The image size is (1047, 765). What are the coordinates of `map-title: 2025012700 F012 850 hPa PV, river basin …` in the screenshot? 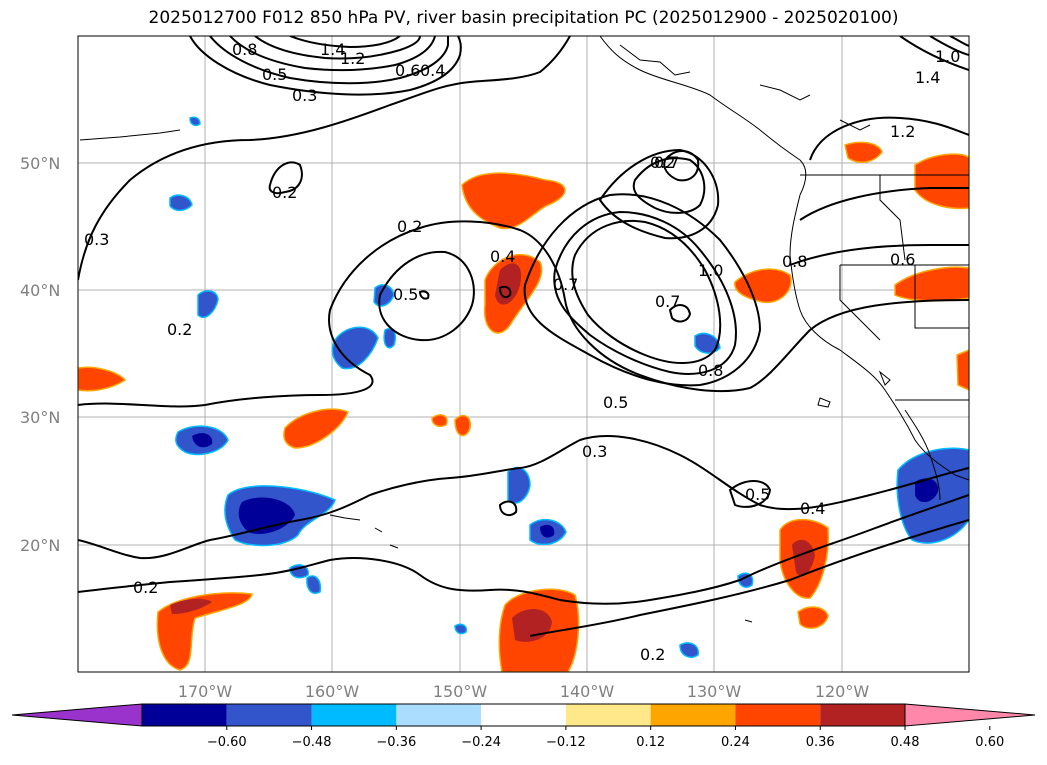 It's located at (523, 18).